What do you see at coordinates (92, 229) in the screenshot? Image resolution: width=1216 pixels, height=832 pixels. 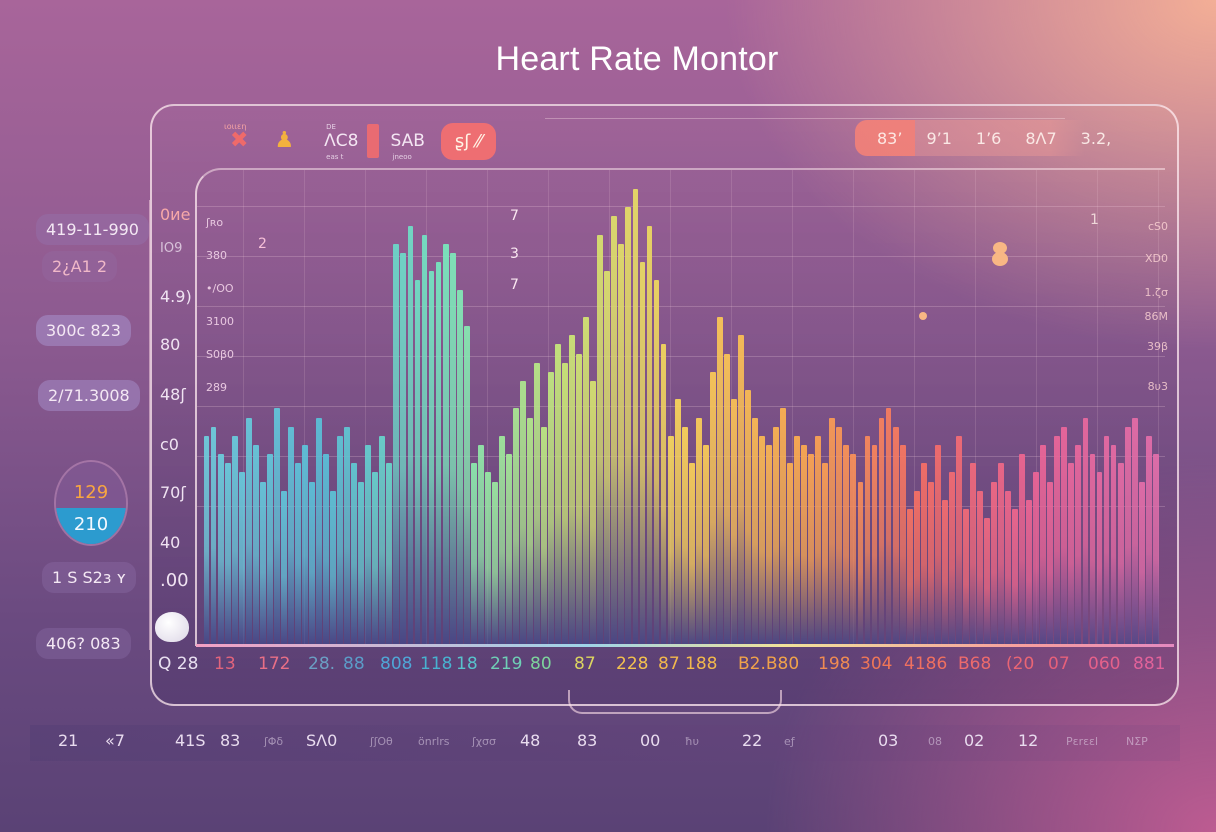 I see `side-stat: 419-11-990` at bounding box center [92, 229].